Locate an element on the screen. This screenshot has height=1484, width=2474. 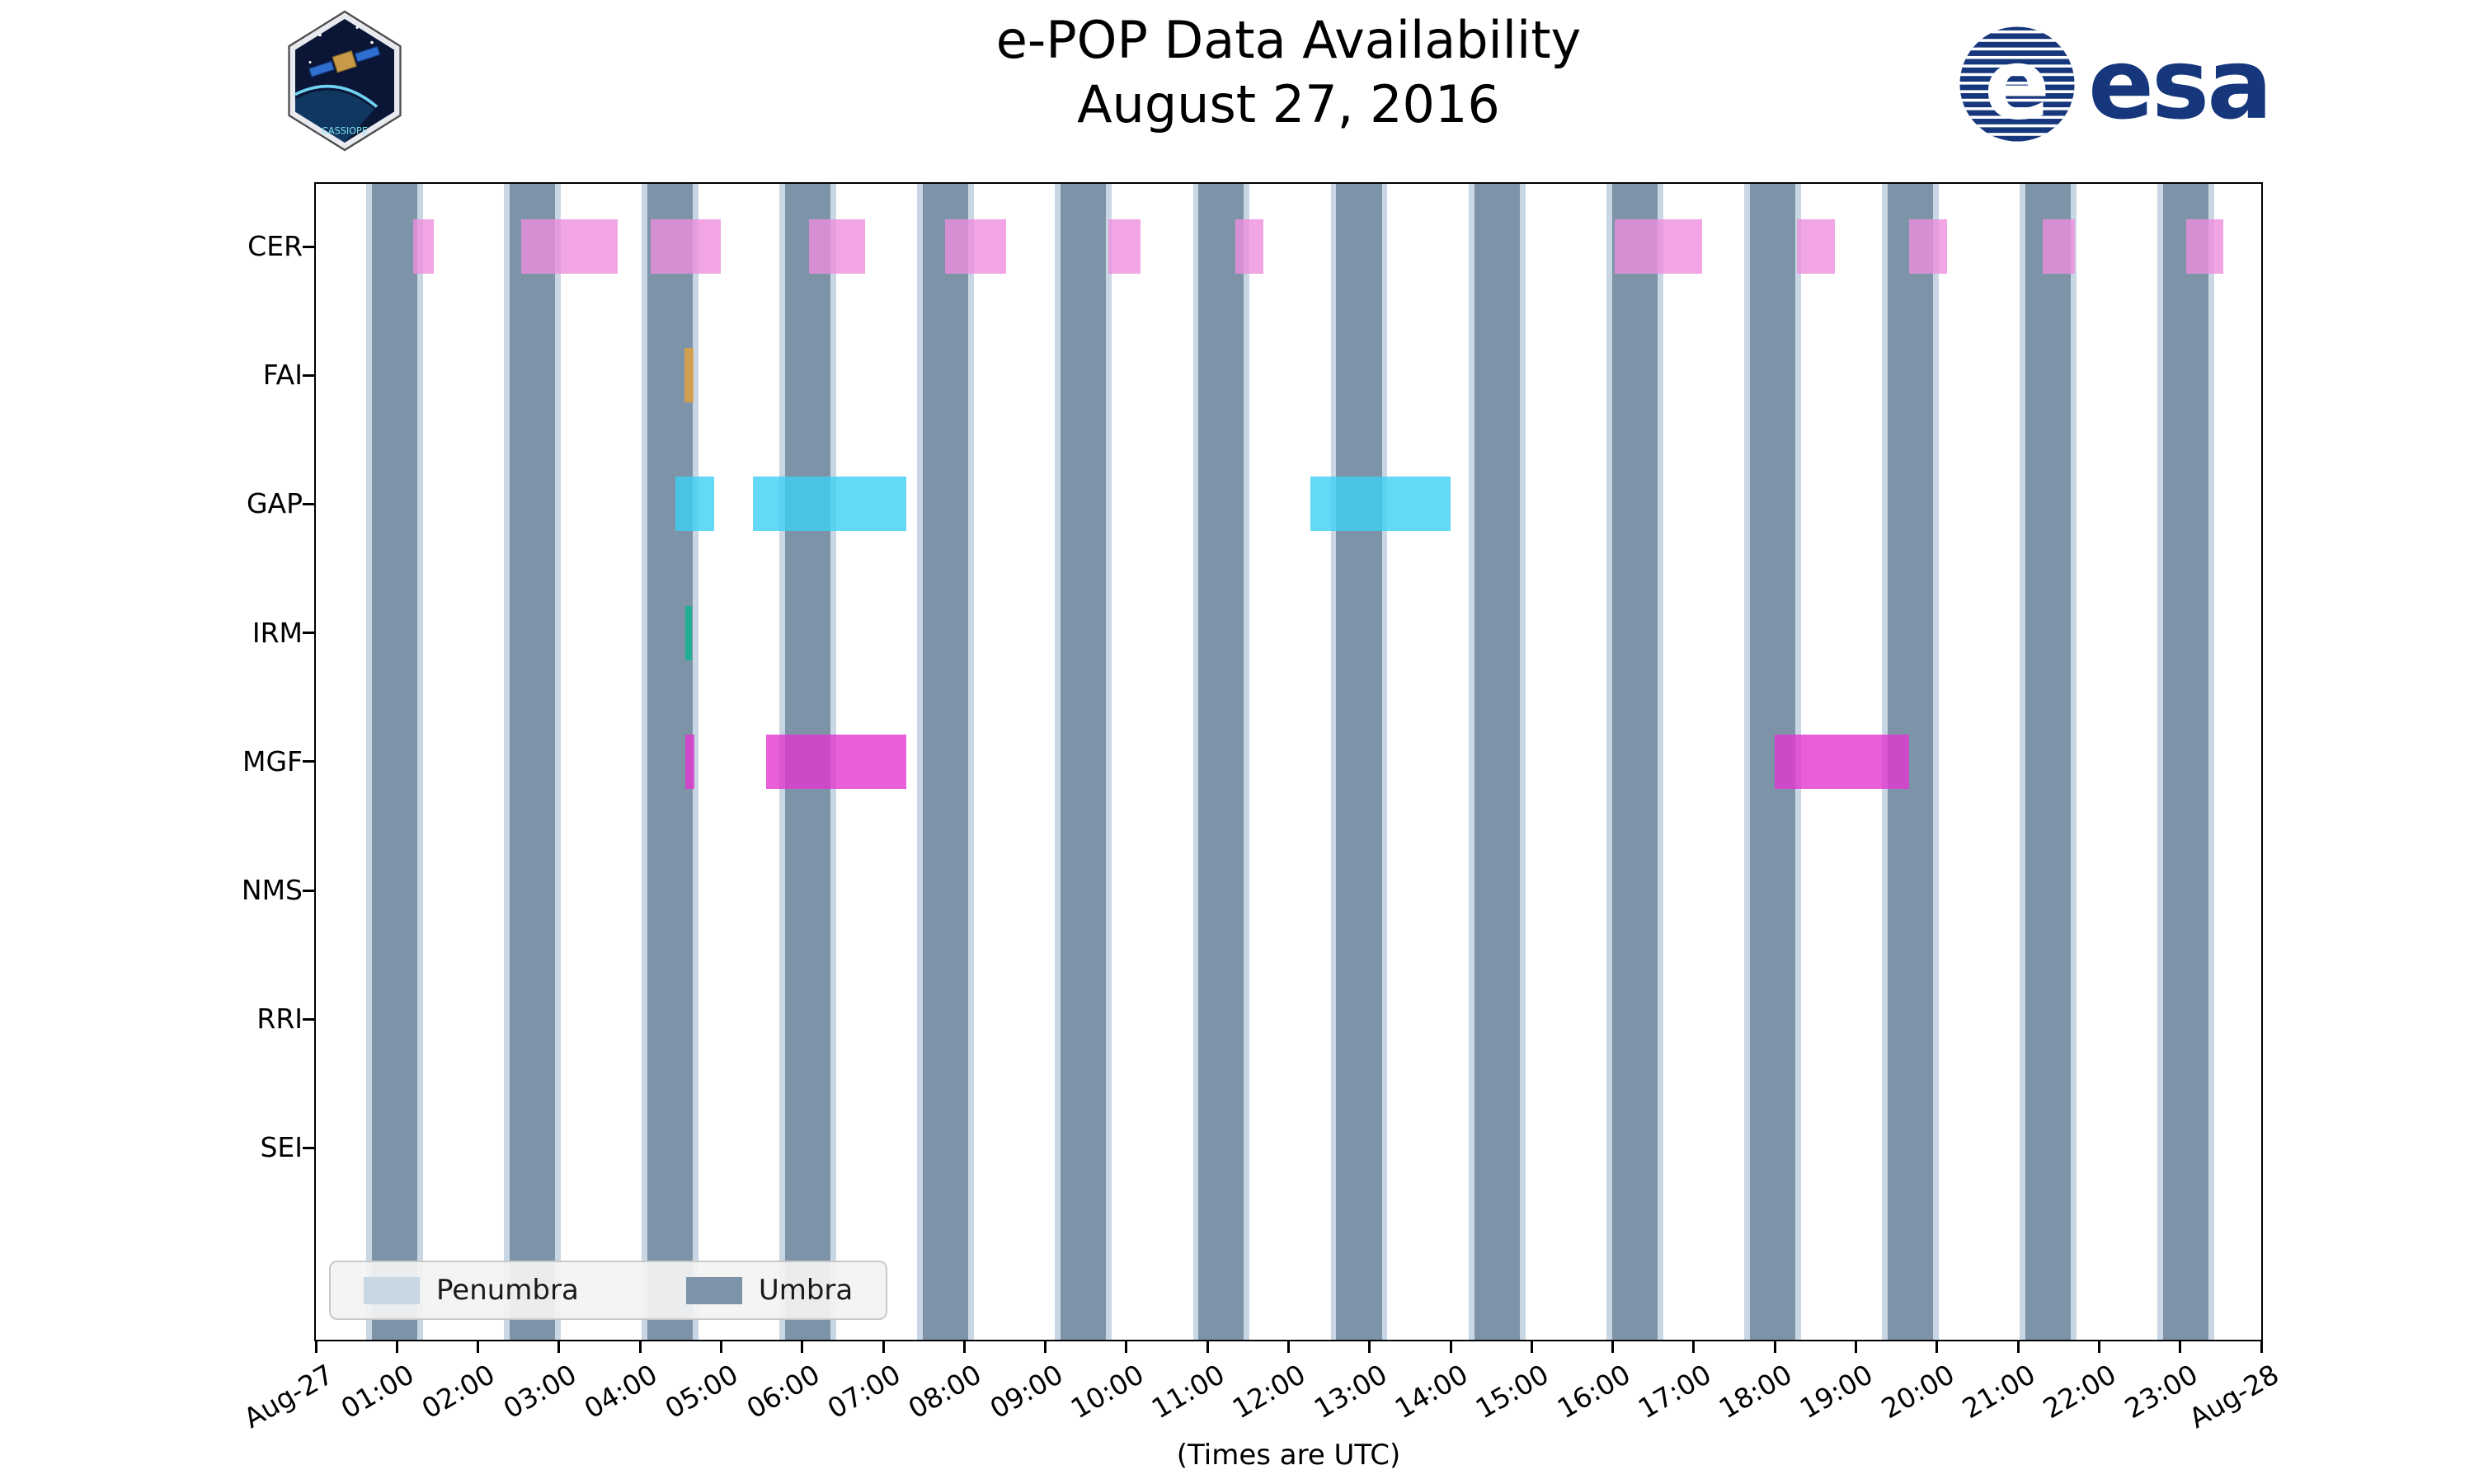
x-tick-label: 22:00 is located at coordinates (2080, 1391).